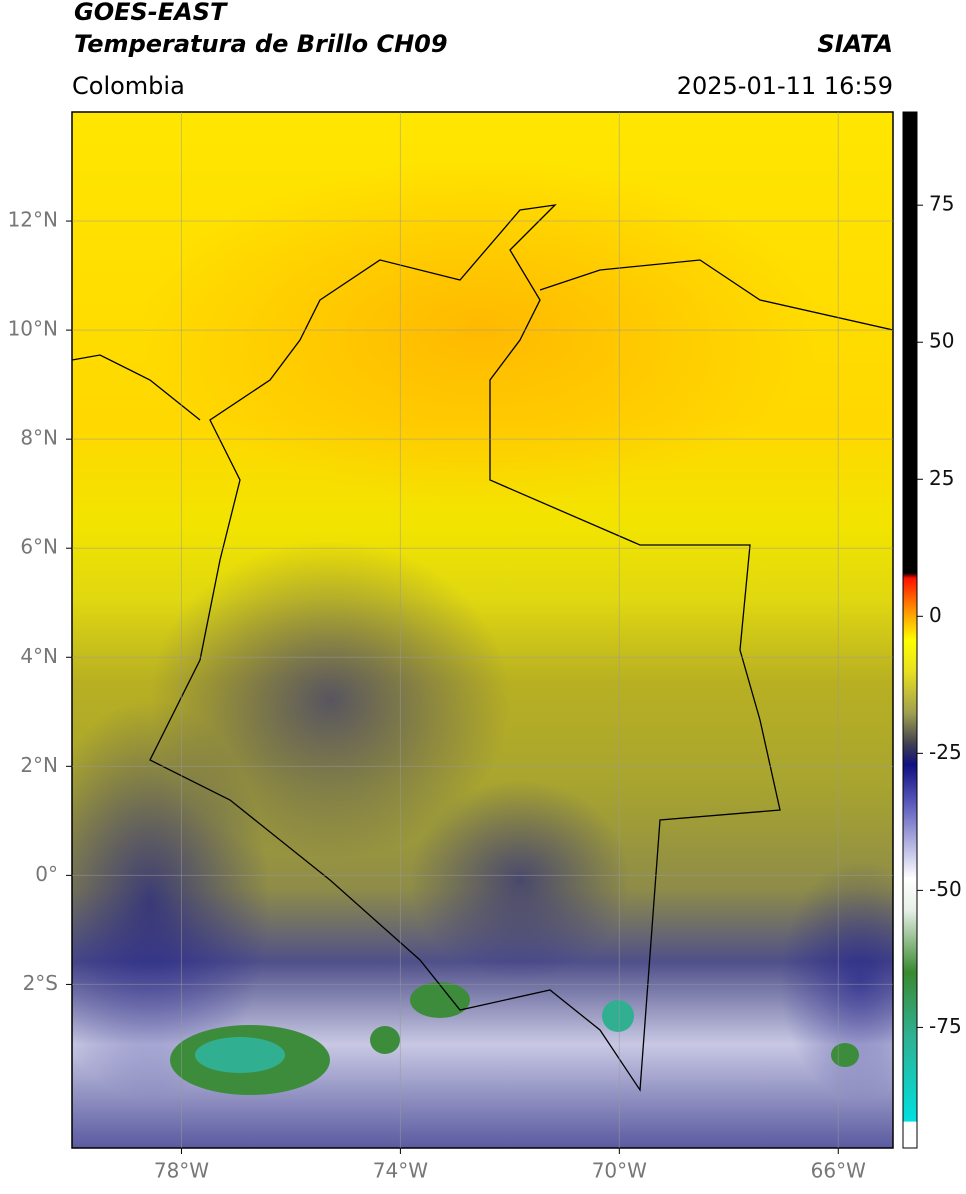  I want to click on colorbar-tick-label: 75, so click(941, 204).